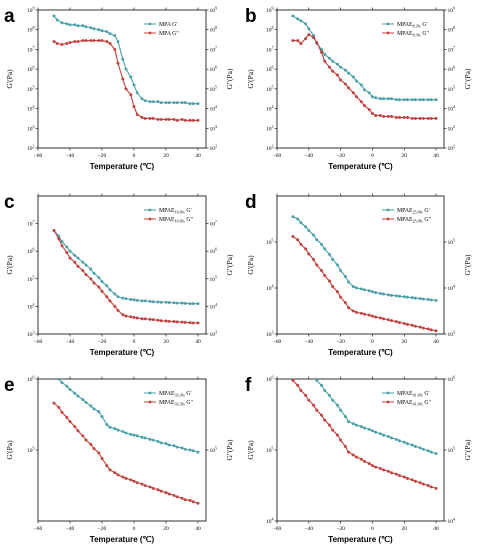 The height and width of the screenshot is (555, 481). Describe the element at coordinates (31, 128) in the screenshot. I see `y-tick-label-left: 10³` at that location.